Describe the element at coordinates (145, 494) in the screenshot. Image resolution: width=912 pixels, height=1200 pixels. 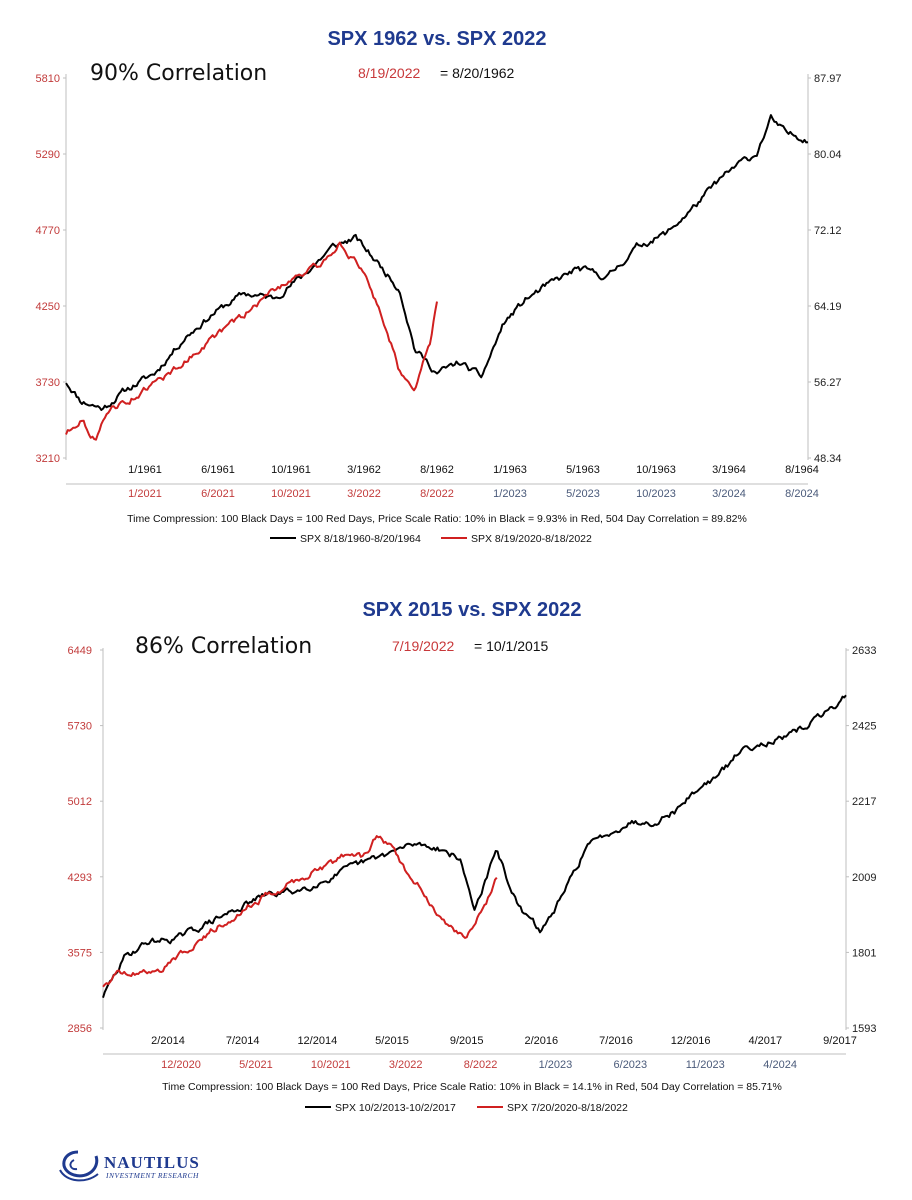
I see `x-tick-label-red: 1/2021` at that location.